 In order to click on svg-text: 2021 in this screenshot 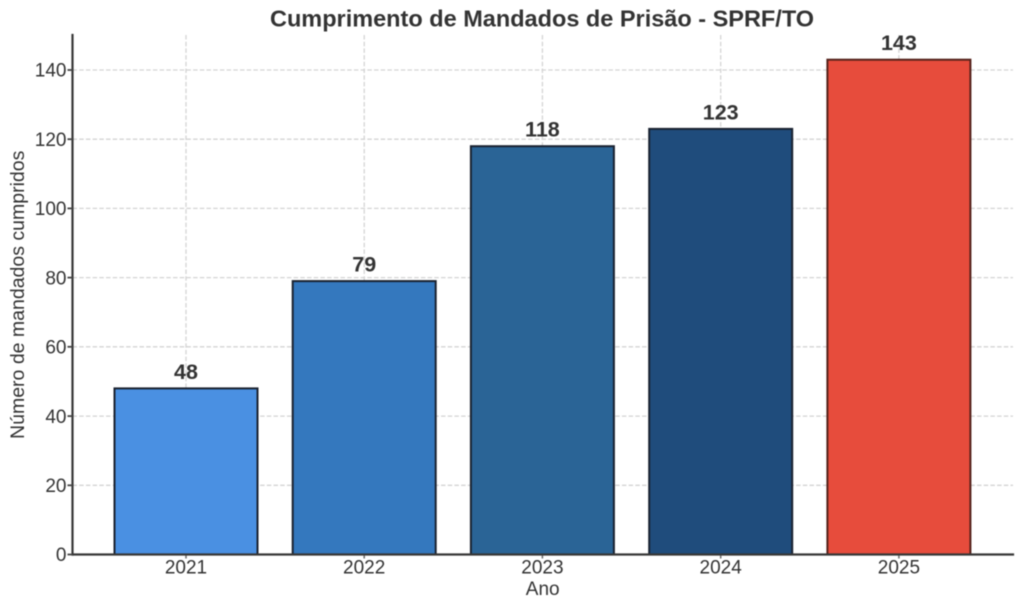, I will do `click(186, 568)`.